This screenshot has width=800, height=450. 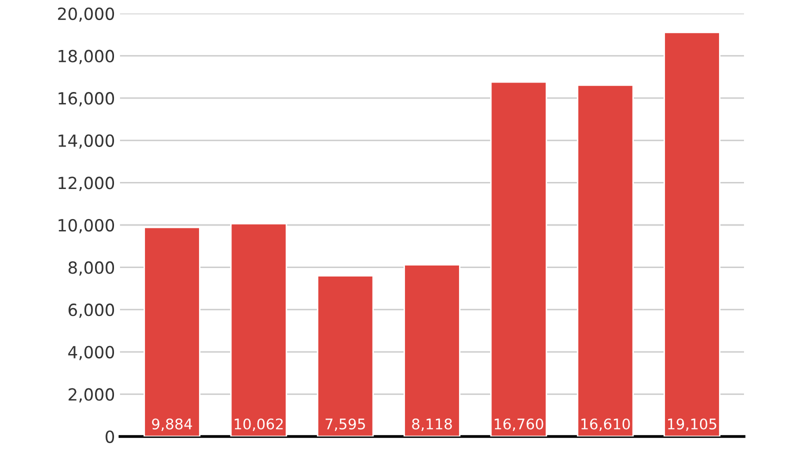 What do you see at coordinates (432, 424) in the screenshot?
I see `data-label: 8,118` at bounding box center [432, 424].